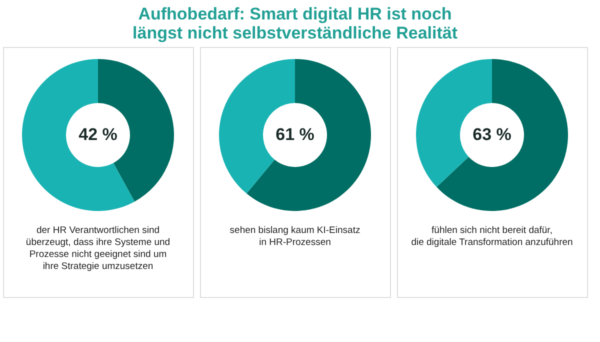  Describe the element at coordinates (295, 134) in the screenshot. I see `data-label: 61 %` at that location.